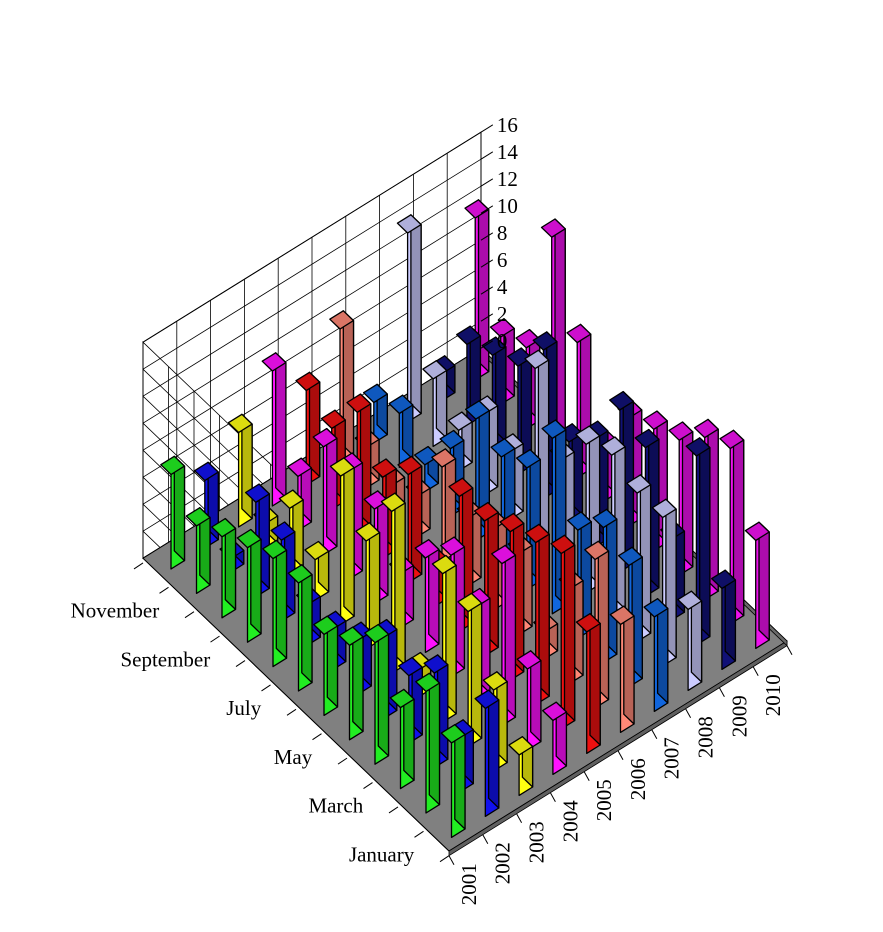 Image resolution: width=883 pixels, height=932 pixels. I want to click on year-tick-label: 2004, so click(570, 821).